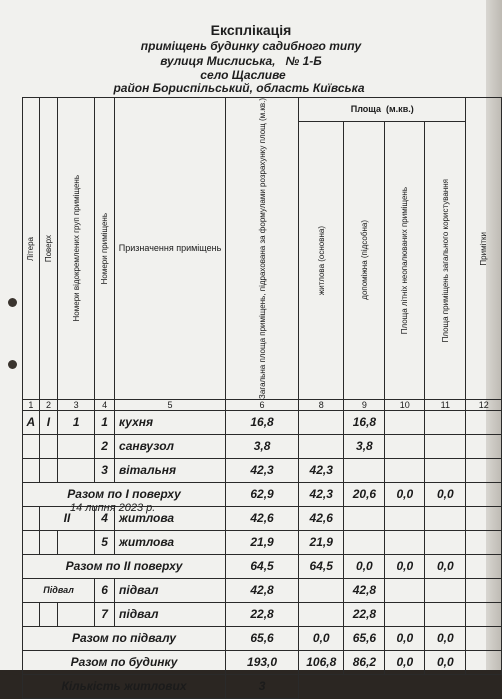 The width and height of the screenshot is (502, 699). I want to click on cell-room-num: 1, so click(105, 422).